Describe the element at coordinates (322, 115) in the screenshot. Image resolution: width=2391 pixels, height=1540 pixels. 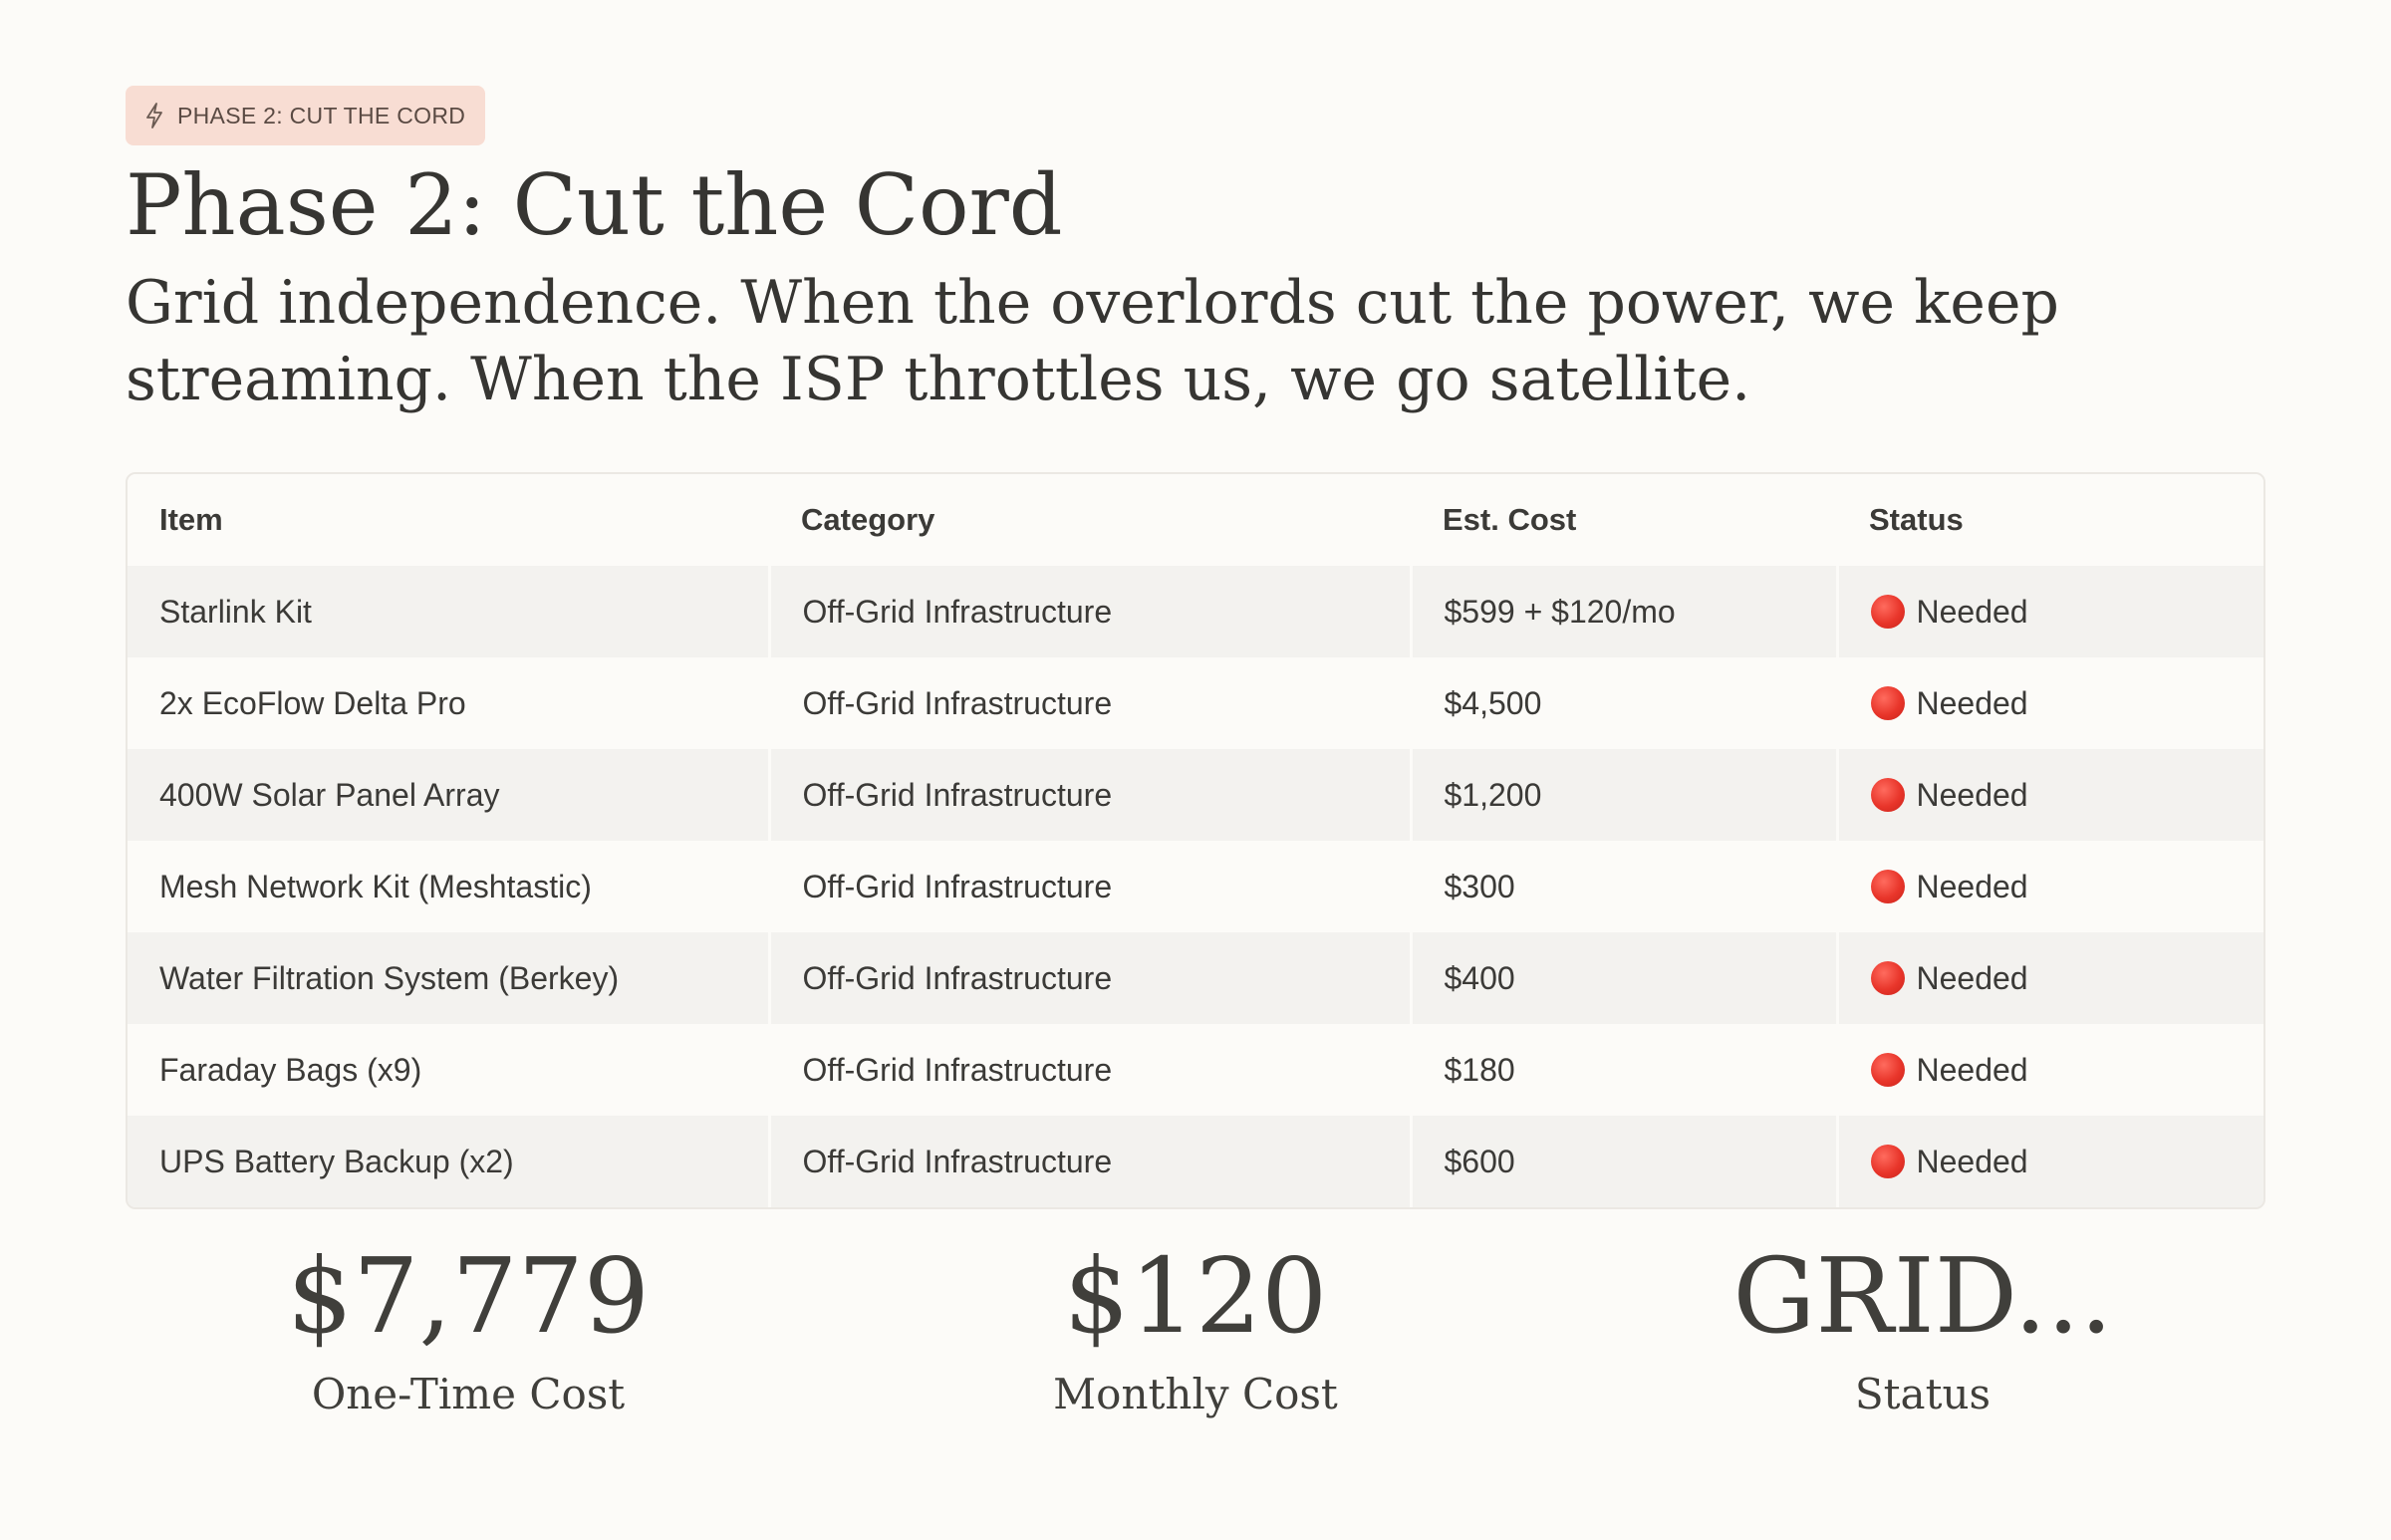
I see `phase-badge-label: PHASE 2: CUT THE CORD` at that location.